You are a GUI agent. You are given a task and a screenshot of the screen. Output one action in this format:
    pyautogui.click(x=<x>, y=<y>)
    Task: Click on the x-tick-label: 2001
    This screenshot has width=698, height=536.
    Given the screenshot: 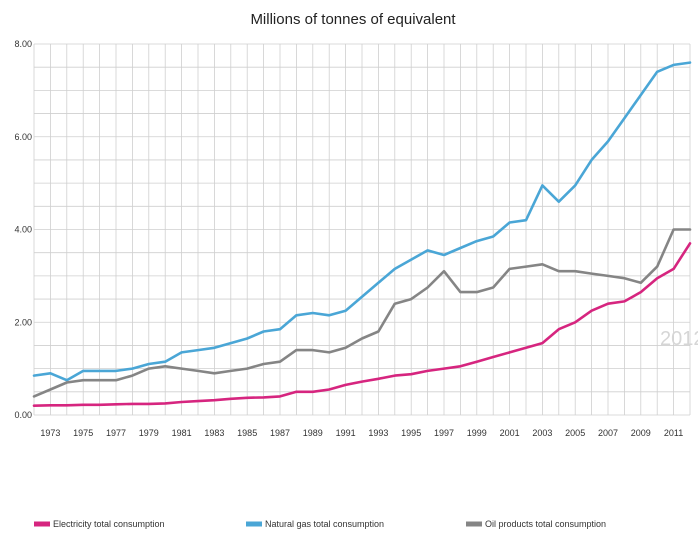 What is the action you would take?
    pyautogui.click(x=510, y=433)
    